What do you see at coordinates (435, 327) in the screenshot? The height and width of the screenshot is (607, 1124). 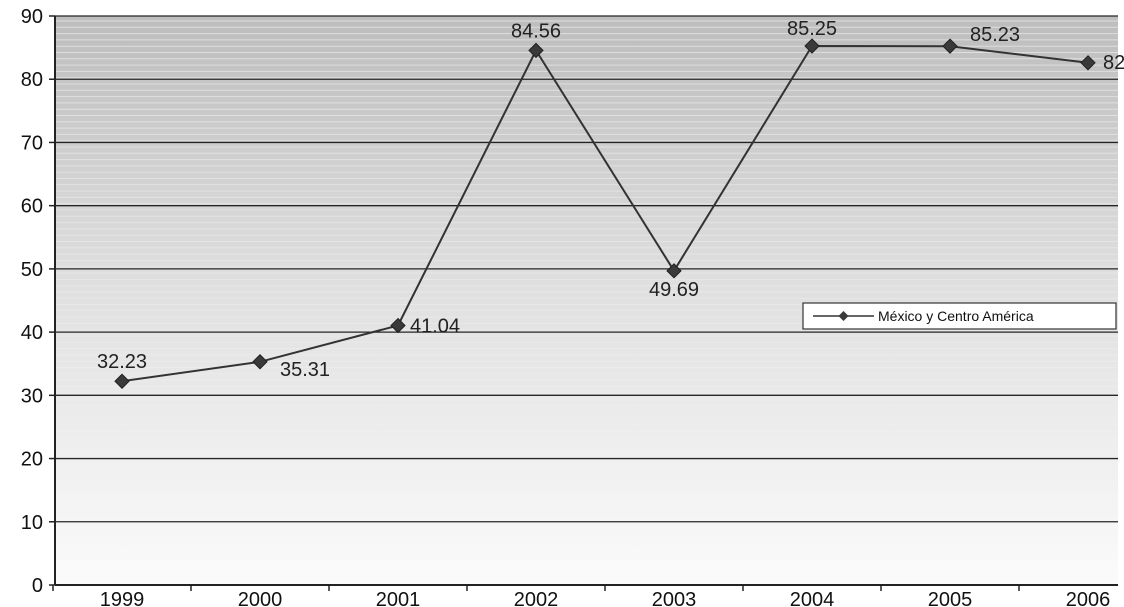 I see `data-label: 41.04` at bounding box center [435, 327].